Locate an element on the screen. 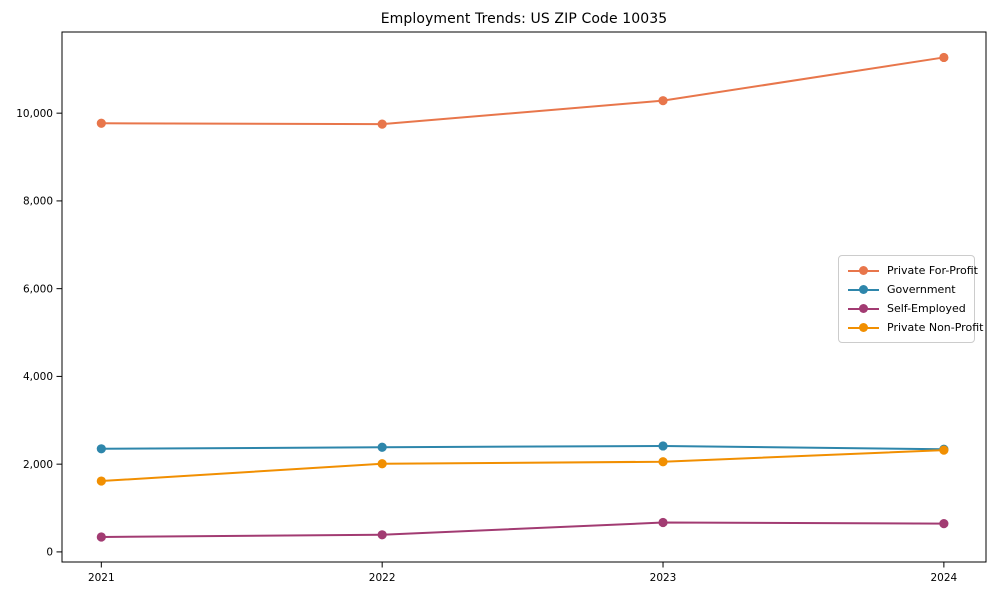 Image resolution: width=1000 pixels, height=600 pixels. legend-item: Private Non-Profit is located at coordinates (915, 327).